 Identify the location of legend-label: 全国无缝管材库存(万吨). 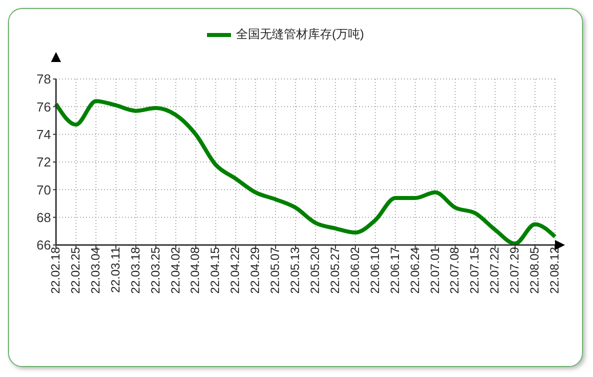
(300, 34).